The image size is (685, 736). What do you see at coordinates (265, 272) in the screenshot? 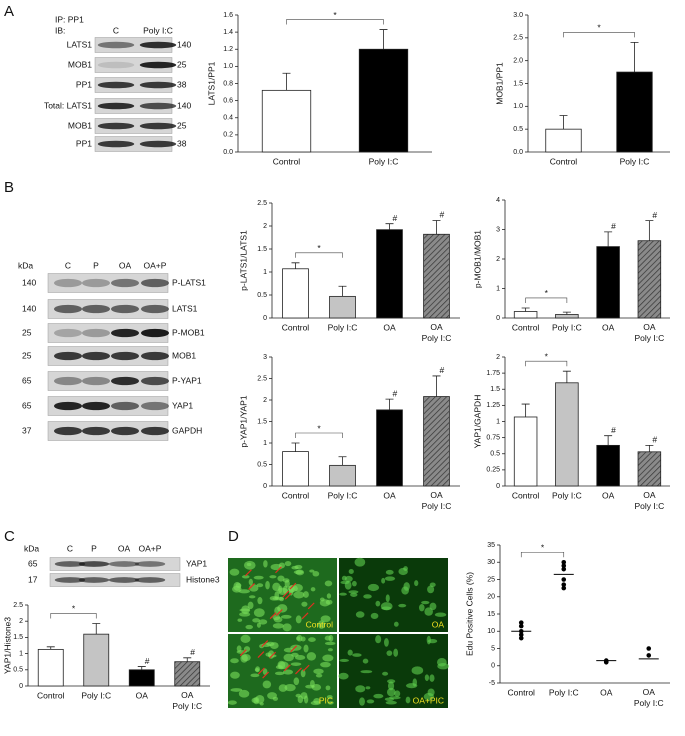
I see `y-tick-label: 1` at bounding box center [265, 272].